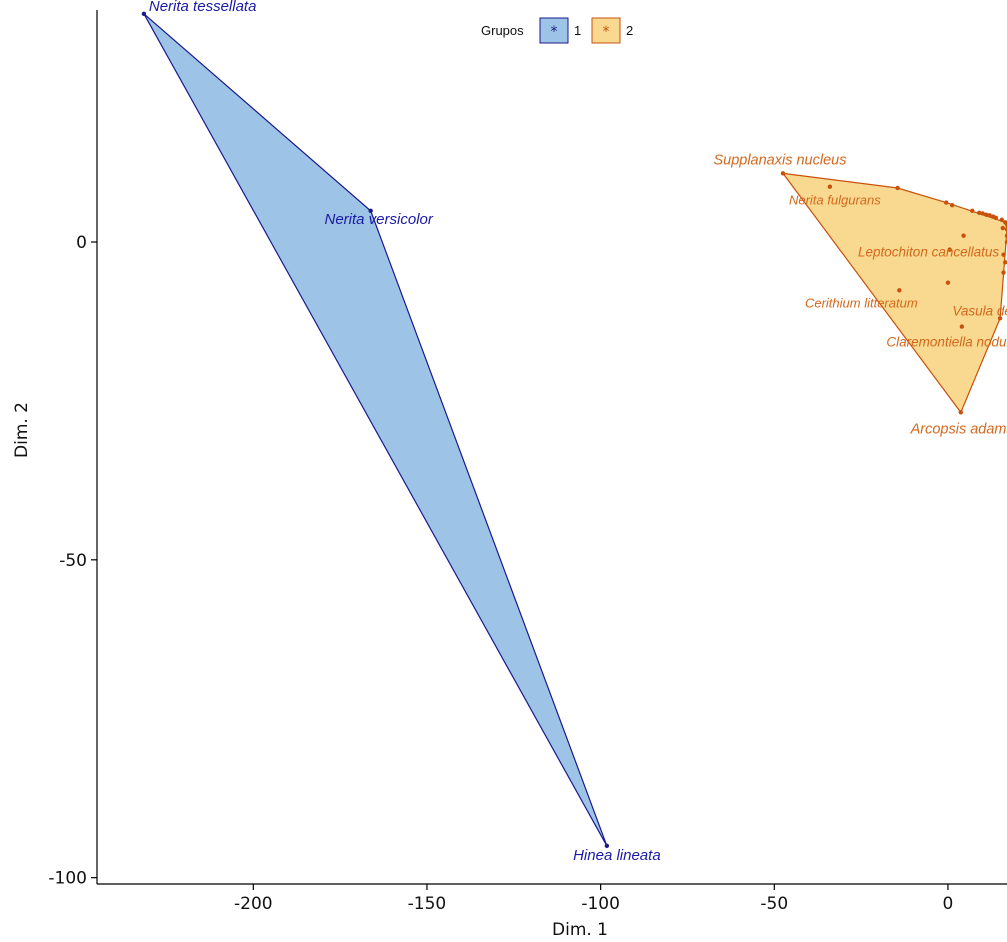 The height and width of the screenshot is (942, 1007). What do you see at coordinates (73, 561) in the screenshot?
I see `y-tick-label: -50` at bounding box center [73, 561].